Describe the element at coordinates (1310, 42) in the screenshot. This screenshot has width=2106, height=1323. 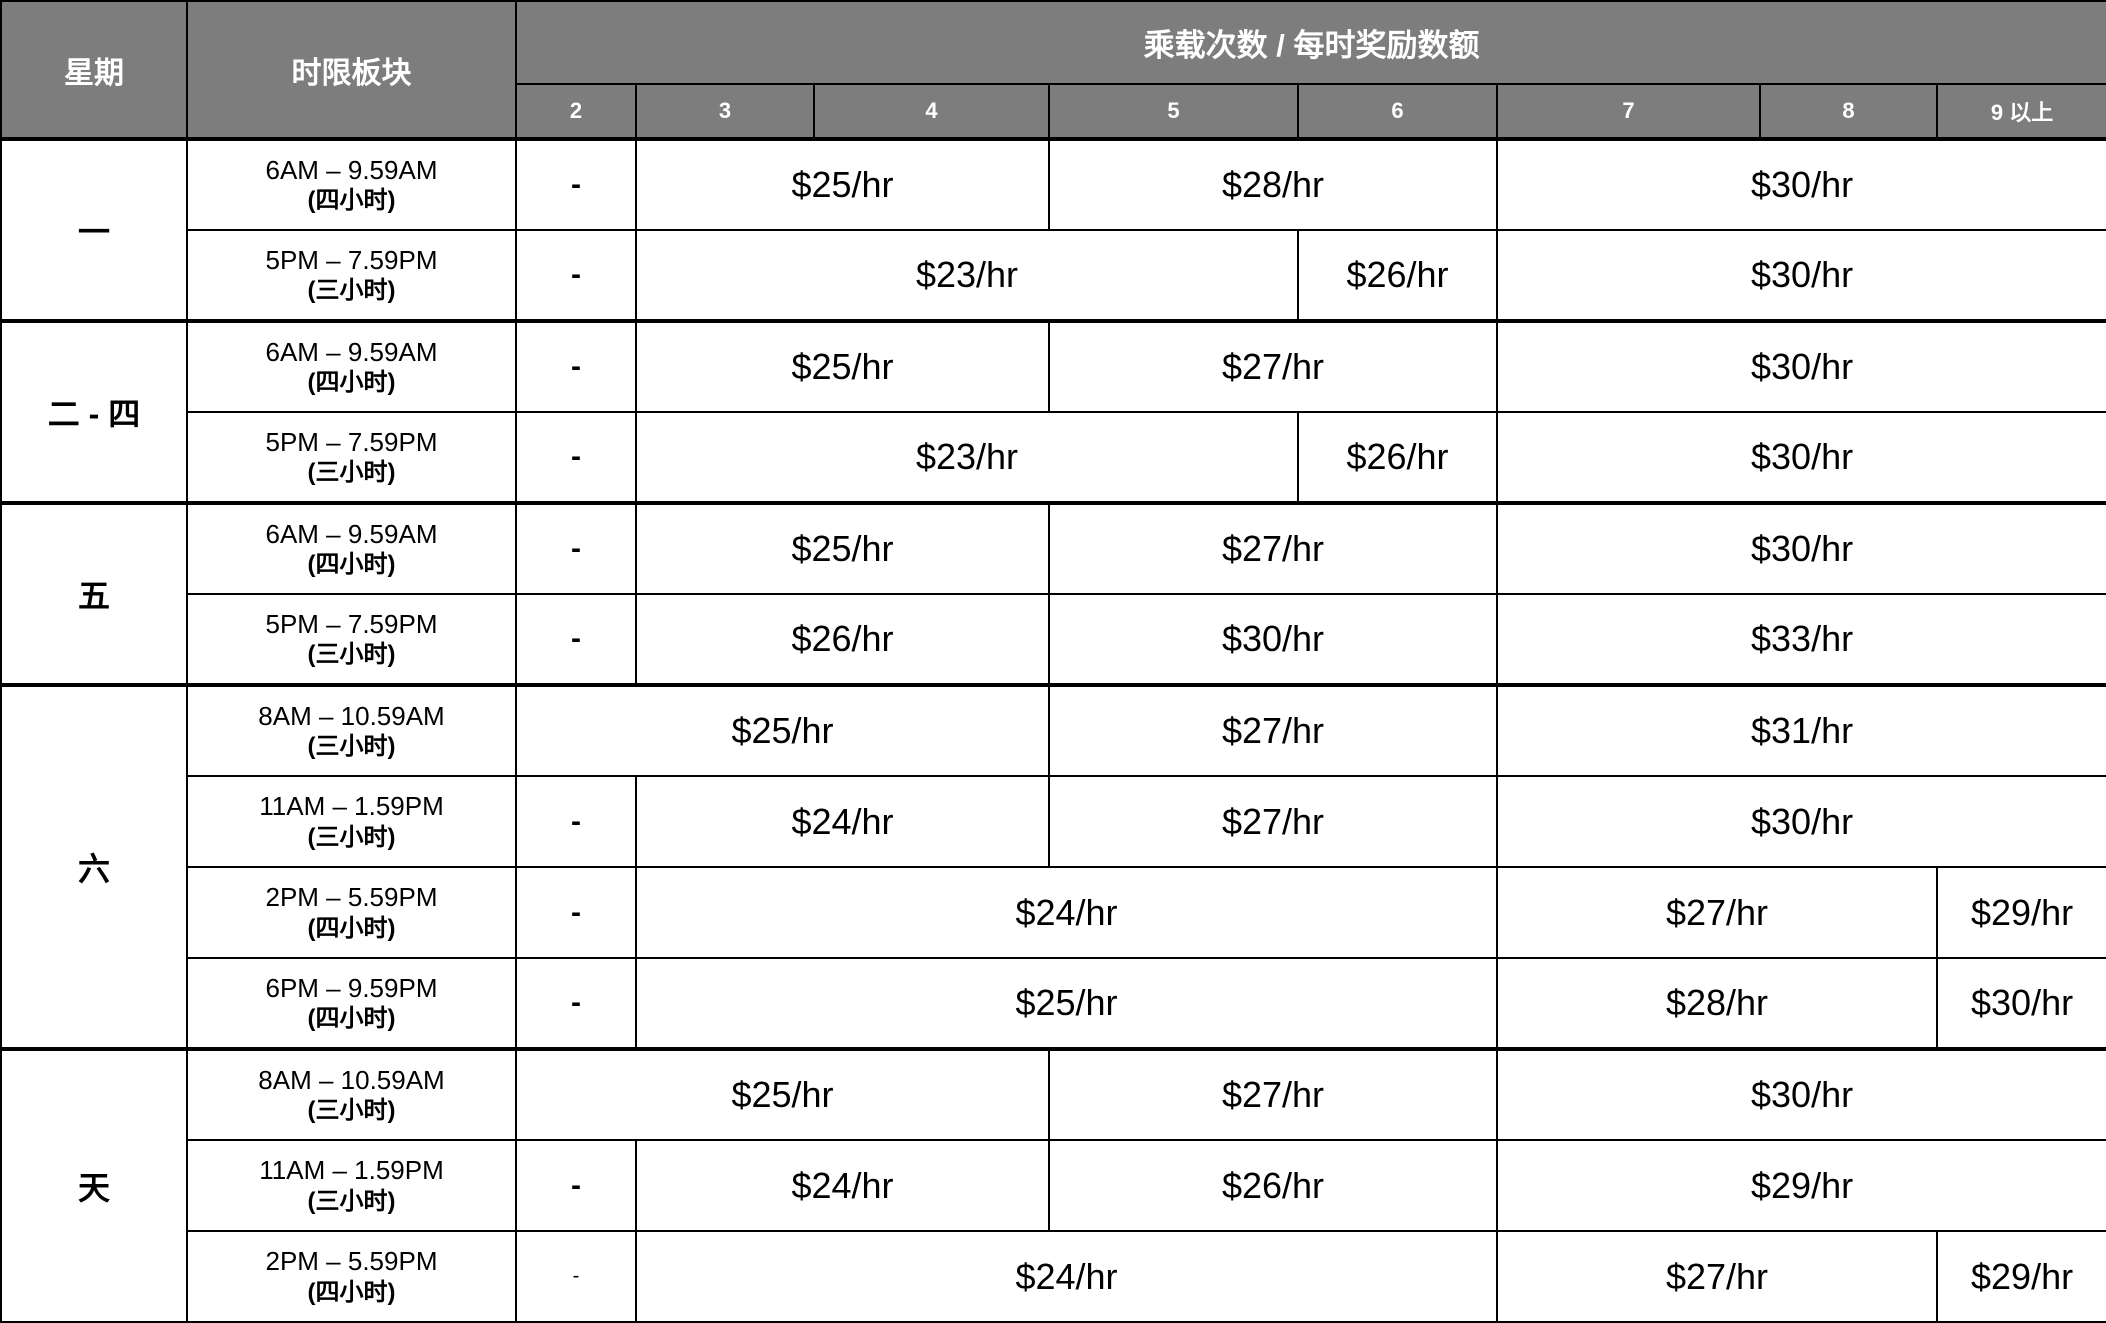
I see `header-rides-per-hour: 乘载次数 / 每时奖励数额` at that location.